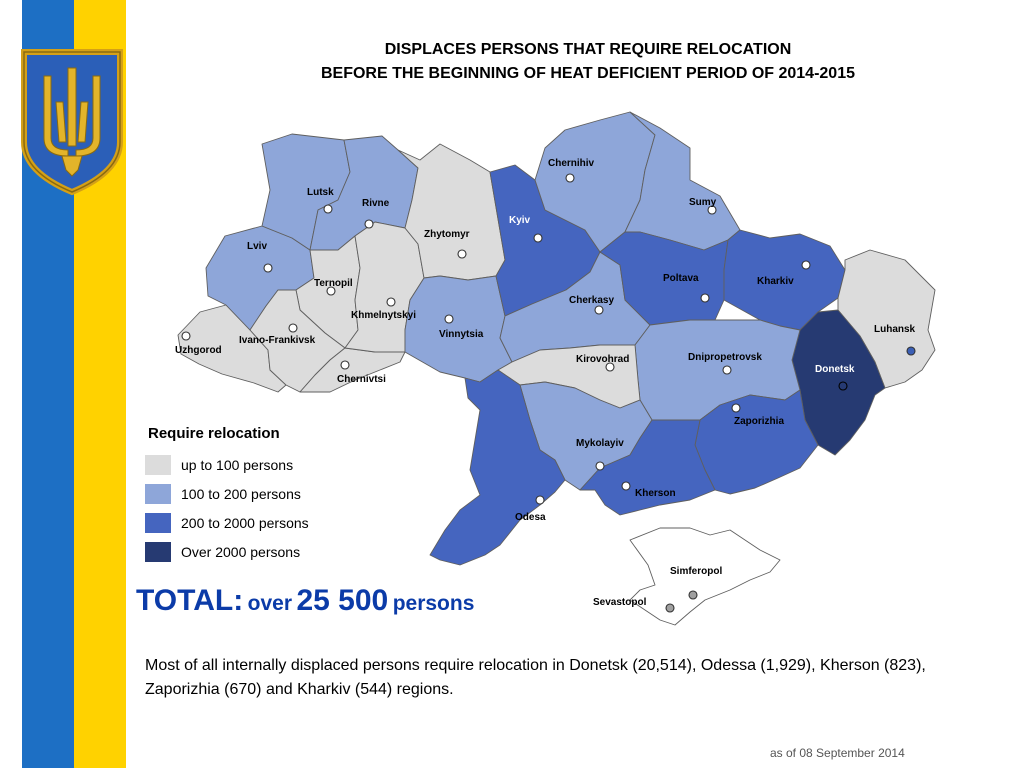  What do you see at coordinates (333, 283) in the screenshot?
I see `city-label-ternopil: Ternopil` at bounding box center [333, 283].